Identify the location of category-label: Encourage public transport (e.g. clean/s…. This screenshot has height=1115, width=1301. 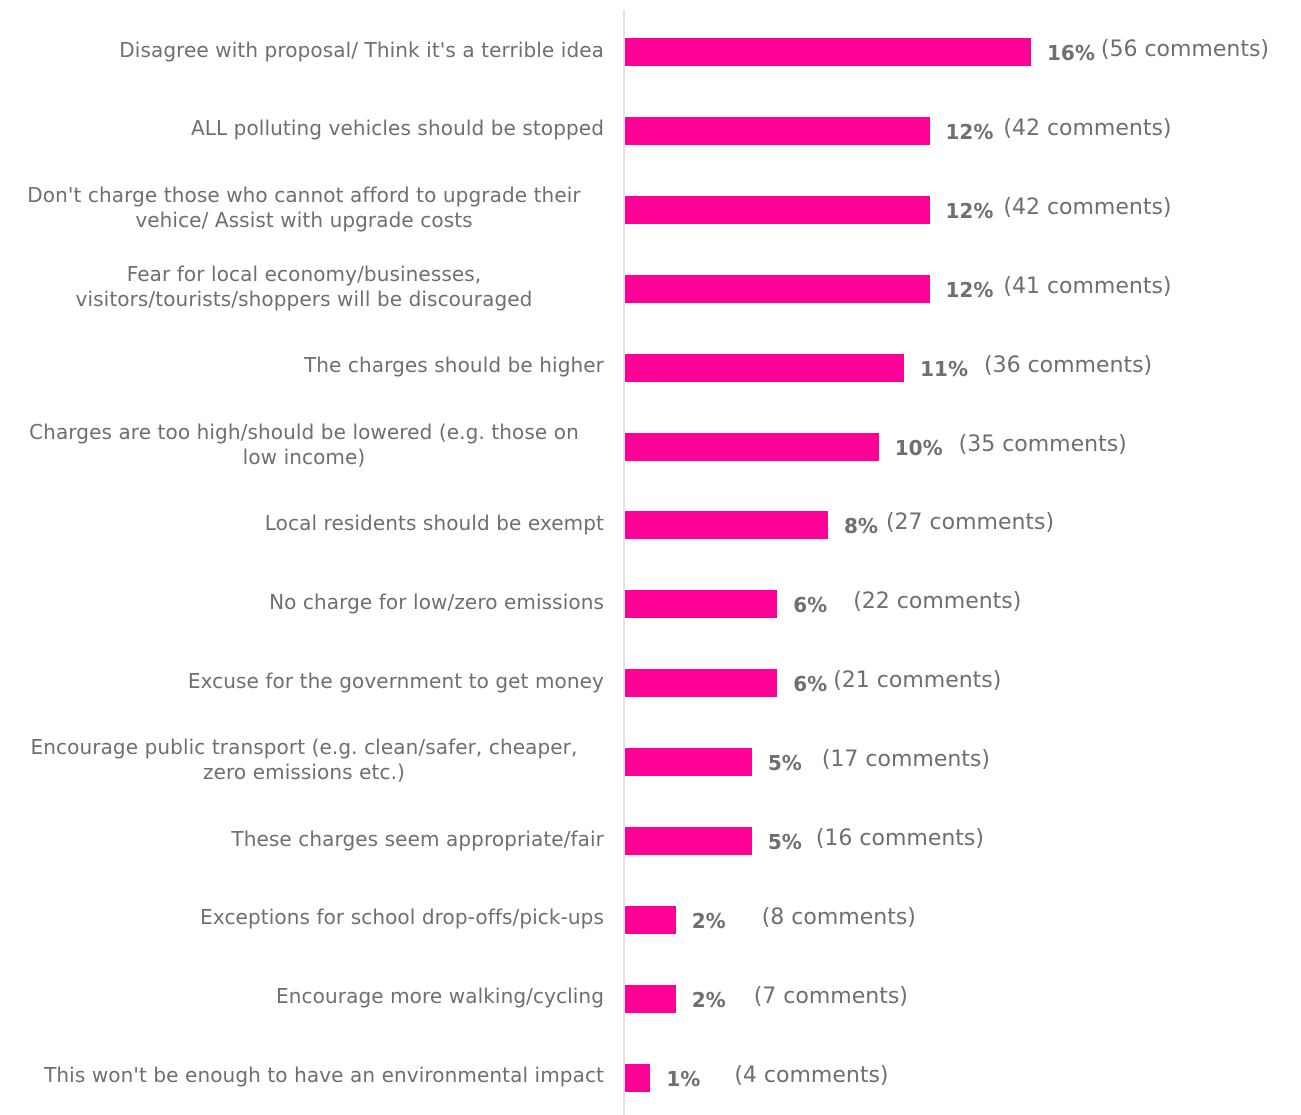
(304, 760).